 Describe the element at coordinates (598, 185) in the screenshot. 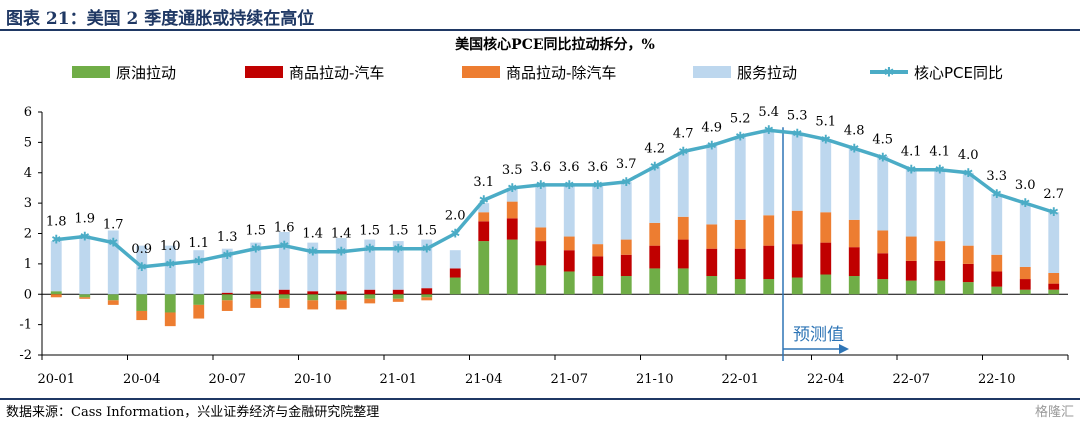

I see `line-point-21-08: ✱` at that location.